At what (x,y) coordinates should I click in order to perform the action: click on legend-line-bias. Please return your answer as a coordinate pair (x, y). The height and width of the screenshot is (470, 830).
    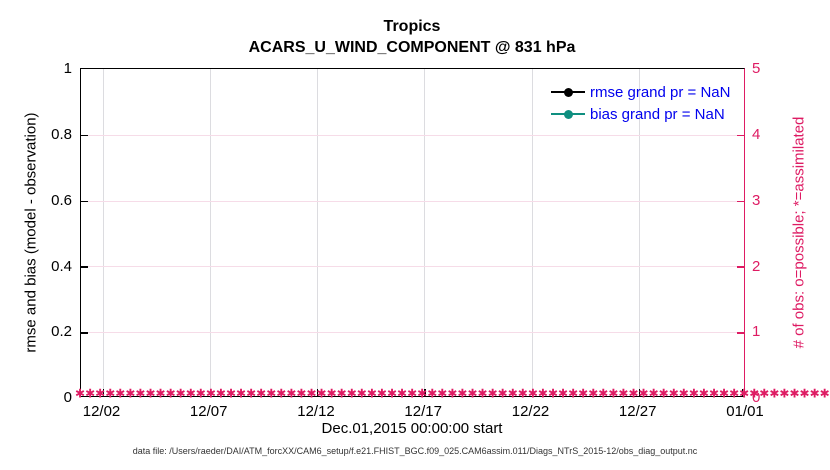
    Looking at the image, I should click on (568, 114).